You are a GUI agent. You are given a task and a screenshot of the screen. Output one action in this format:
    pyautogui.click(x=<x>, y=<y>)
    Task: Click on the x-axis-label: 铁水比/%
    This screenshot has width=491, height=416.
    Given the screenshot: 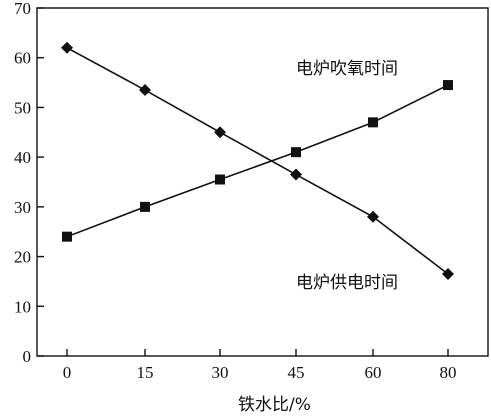 What is the action you would take?
    pyautogui.click(x=274, y=405)
    